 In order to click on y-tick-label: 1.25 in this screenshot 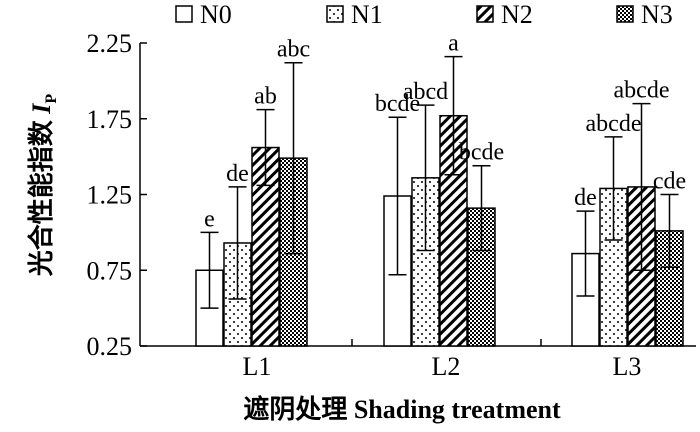, I will do `click(110, 195)`.